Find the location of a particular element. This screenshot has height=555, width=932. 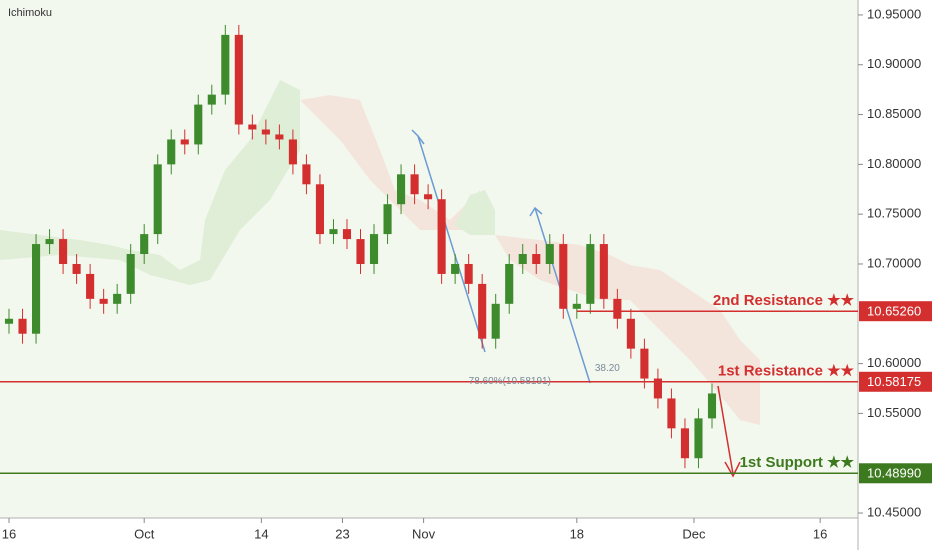

y-tick-label: 10.45000 is located at coordinates (894, 511).